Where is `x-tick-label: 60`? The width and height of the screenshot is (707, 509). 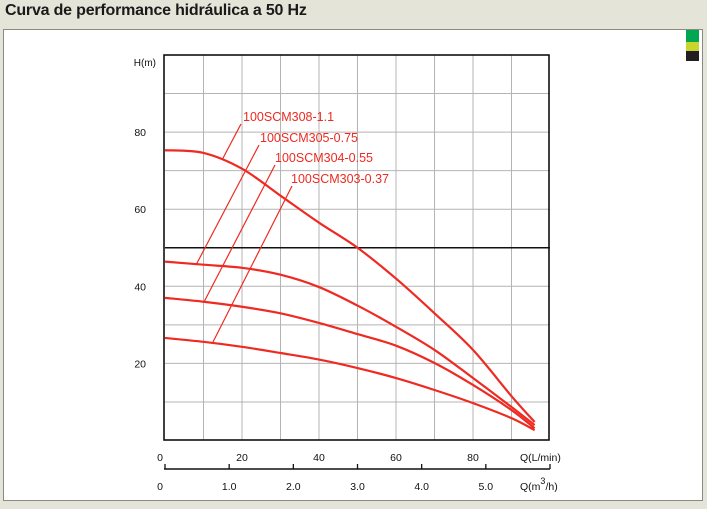
x-tick-label: 60 is located at coordinates (396, 458).